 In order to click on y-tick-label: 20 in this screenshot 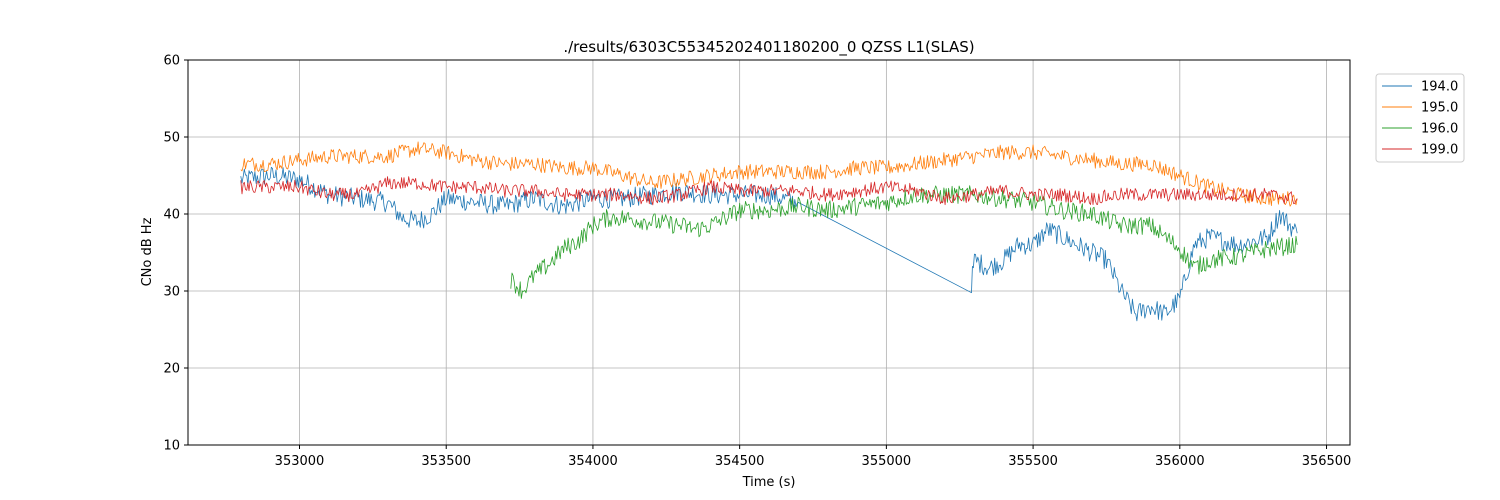, I will do `click(171, 369)`.